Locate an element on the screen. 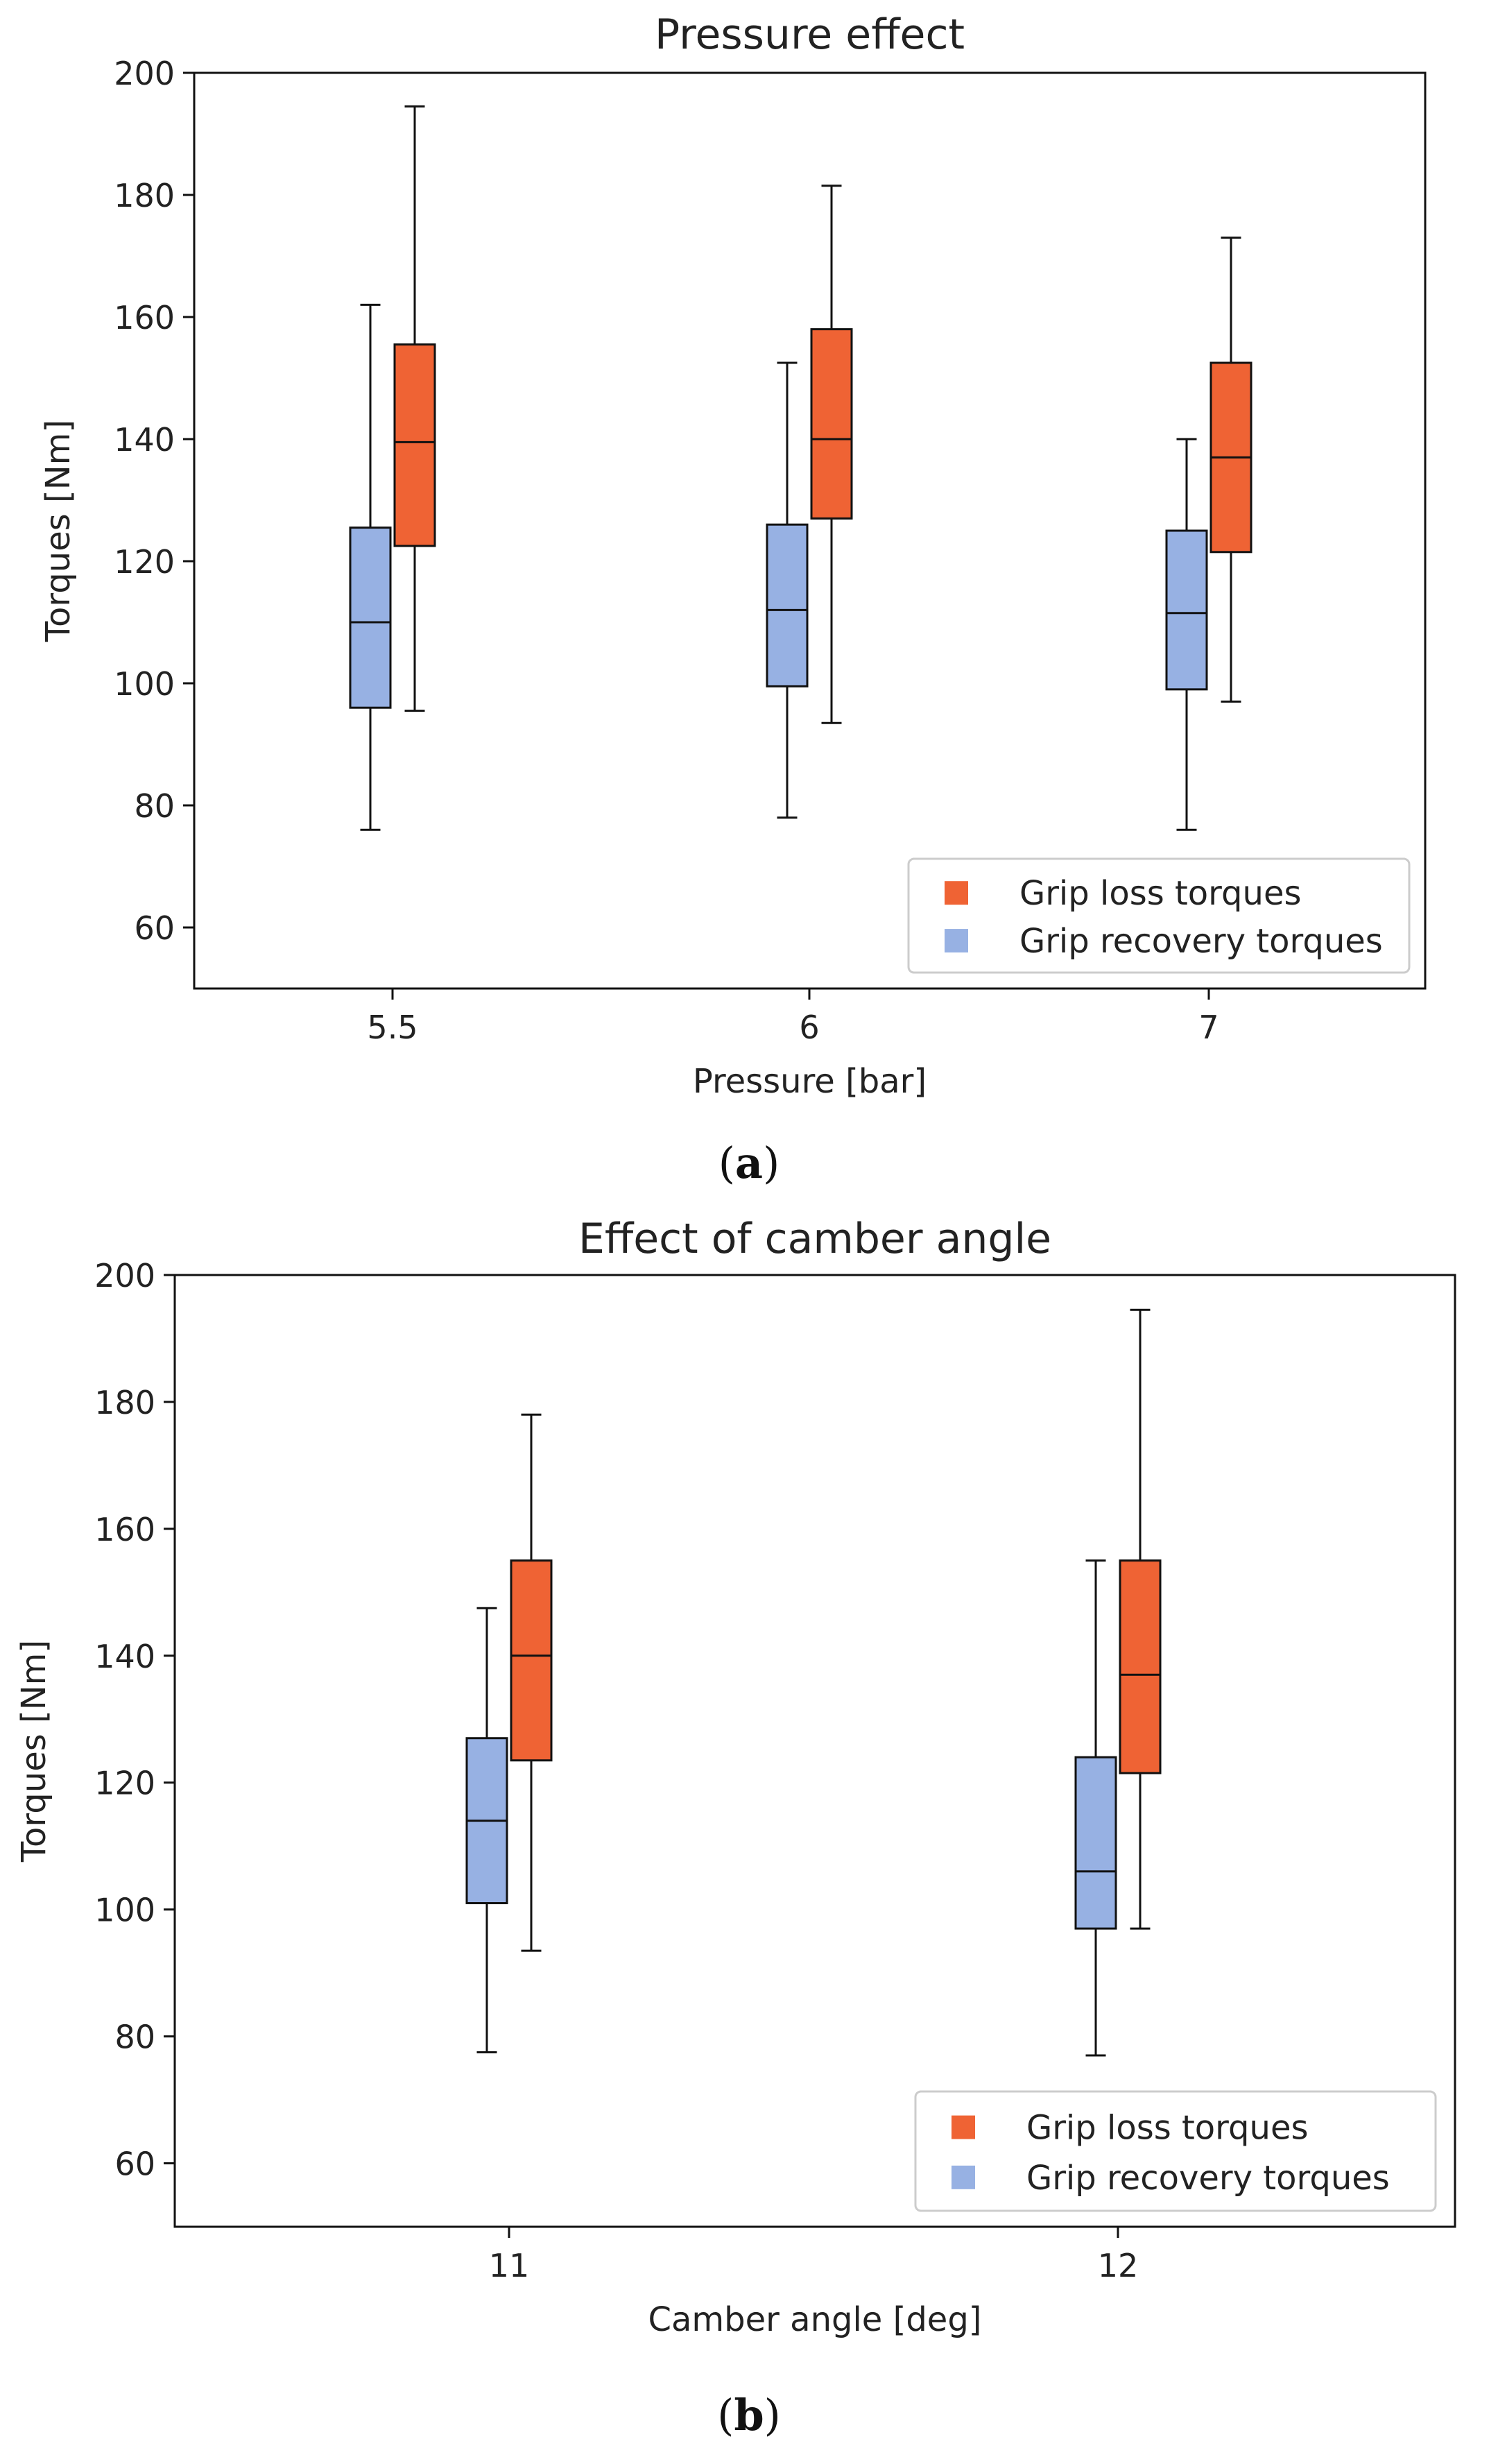 The image size is (1498, 2464). x-tick-label: 5.5 is located at coordinates (392, 1027).